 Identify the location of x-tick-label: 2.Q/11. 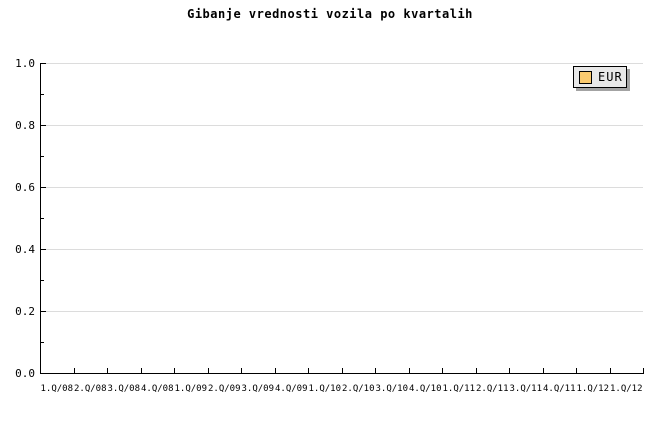
(492, 389).